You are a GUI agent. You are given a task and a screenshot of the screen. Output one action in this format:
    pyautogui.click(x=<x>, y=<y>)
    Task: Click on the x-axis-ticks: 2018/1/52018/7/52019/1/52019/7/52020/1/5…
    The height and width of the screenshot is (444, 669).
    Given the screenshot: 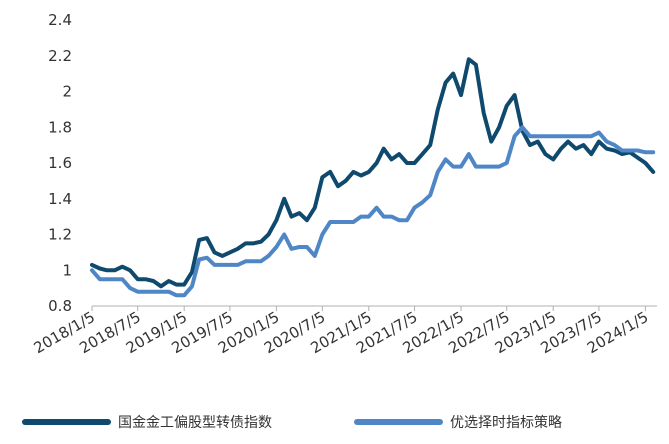 What is the action you would take?
    pyautogui.click(x=341, y=331)
    